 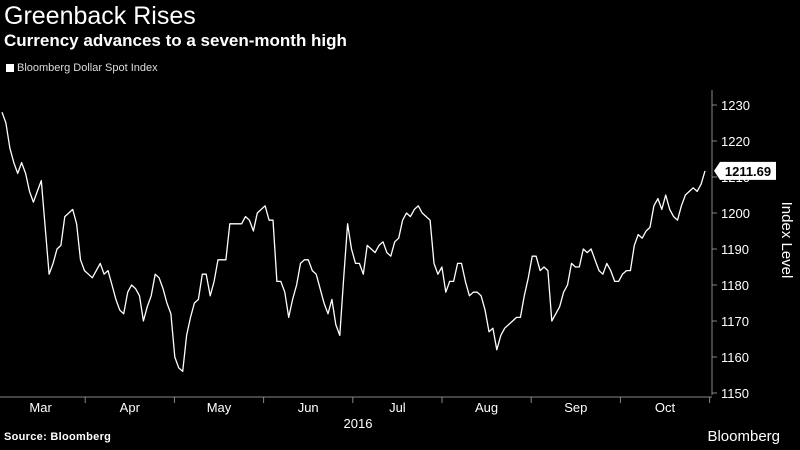 What do you see at coordinates (748, 171) in the screenshot?
I see `last-value-label: 1211.69` at bounding box center [748, 171].